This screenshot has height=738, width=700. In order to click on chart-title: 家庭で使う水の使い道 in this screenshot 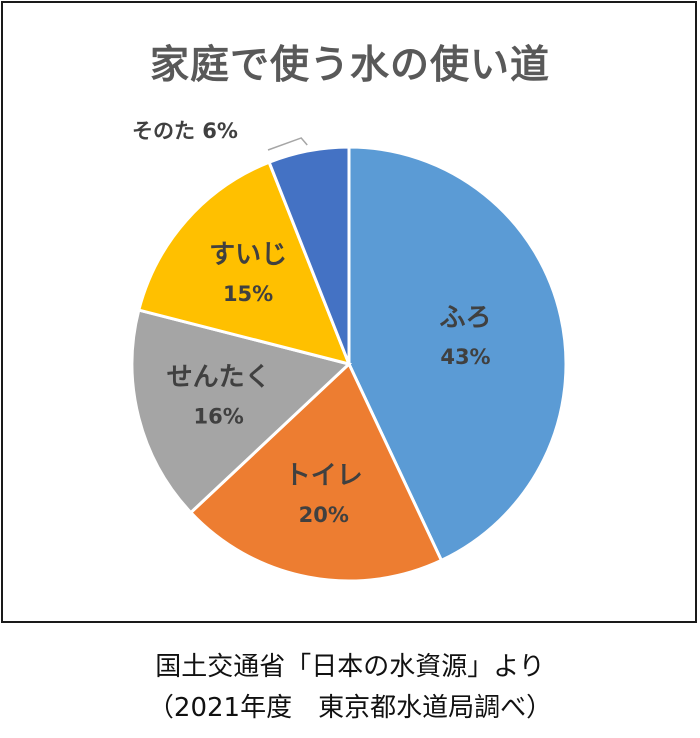, I will do `click(349, 65)`.